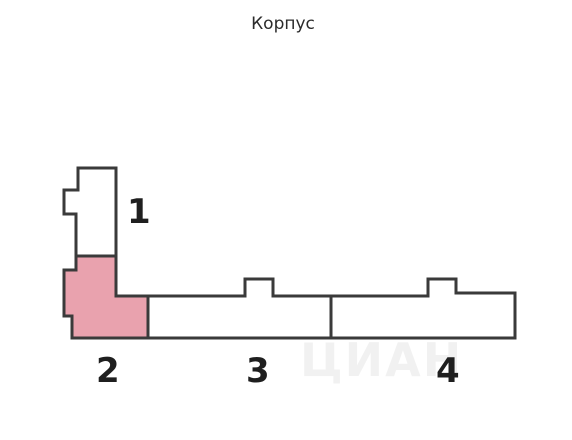  What do you see at coordinates (139, 212) in the screenshot?
I see `building-1-label: 1` at bounding box center [139, 212].